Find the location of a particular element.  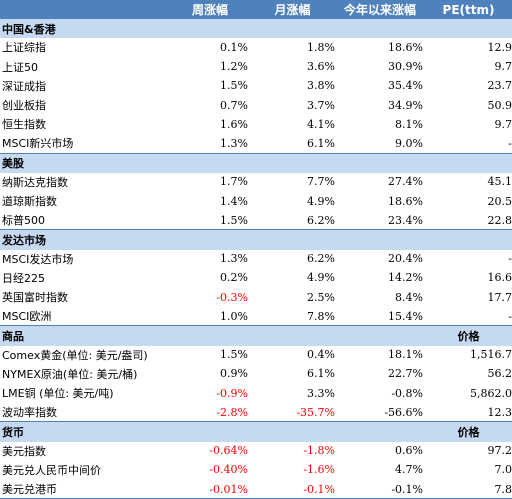

row-pe-or-price: 23.7 is located at coordinates (499, 86).